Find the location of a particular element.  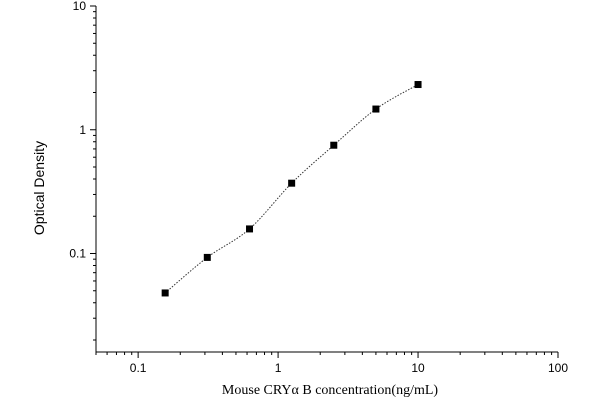

y-tick-label: 10 is located at coordinates (80, 6).